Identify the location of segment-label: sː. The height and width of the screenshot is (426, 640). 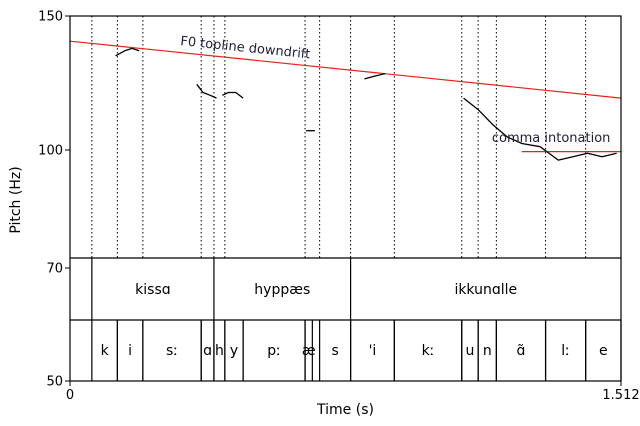
(172, 351).